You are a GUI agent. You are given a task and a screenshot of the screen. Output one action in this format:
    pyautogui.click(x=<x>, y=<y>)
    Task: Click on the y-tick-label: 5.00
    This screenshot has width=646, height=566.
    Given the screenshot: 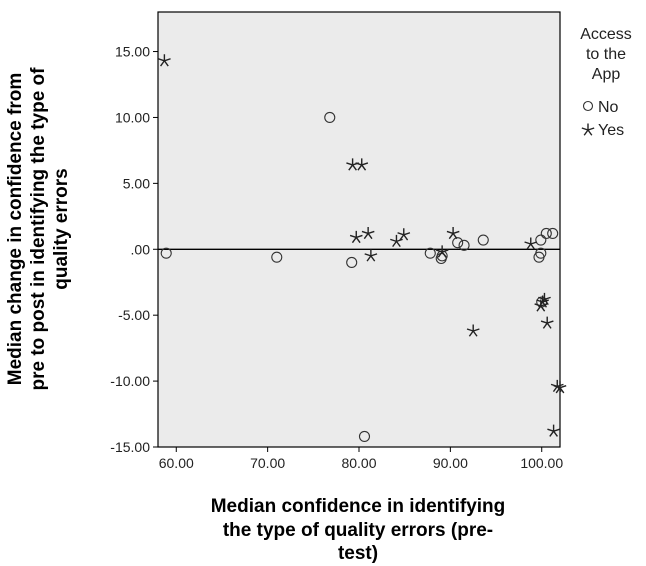 What is the action you would take?
    pyautogui.click(x=136, y=183)
    